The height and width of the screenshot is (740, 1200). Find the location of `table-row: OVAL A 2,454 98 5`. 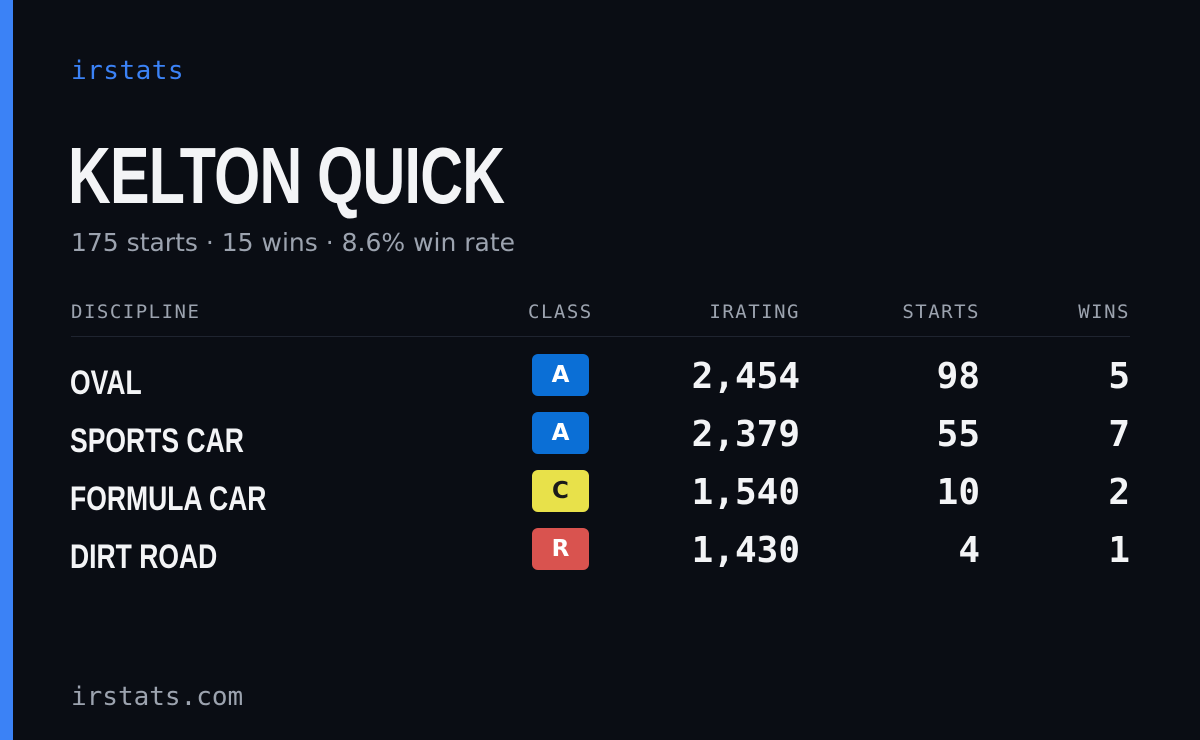

table-row: OVAL A 2,454 98 5 is located at coordinates (600, 383).